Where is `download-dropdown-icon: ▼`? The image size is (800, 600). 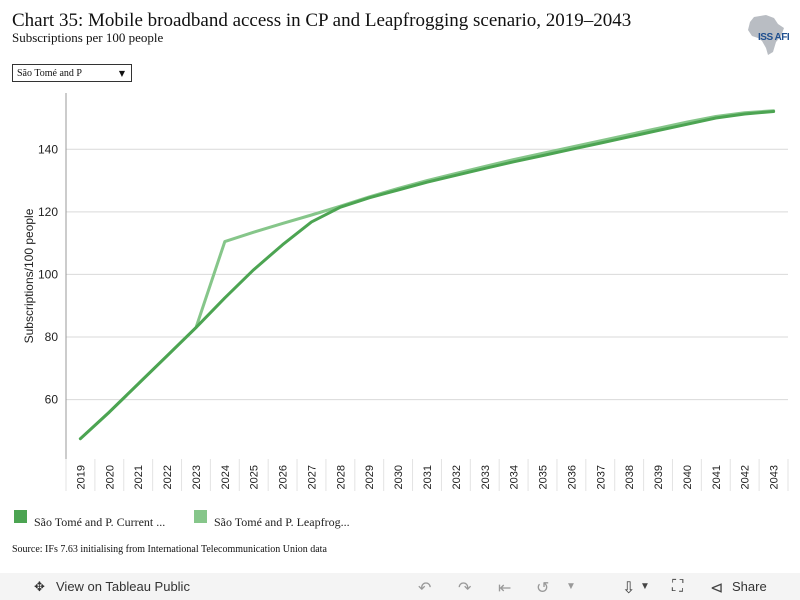
download-dropdown-icon: ▼ is located at coordinates (645, 586).